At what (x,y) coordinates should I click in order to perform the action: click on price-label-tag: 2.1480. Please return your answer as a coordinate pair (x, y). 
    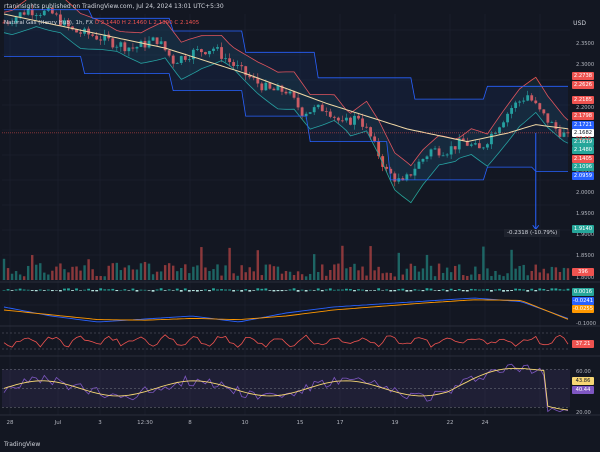
    Looking at the image, I should click on (583, 150).